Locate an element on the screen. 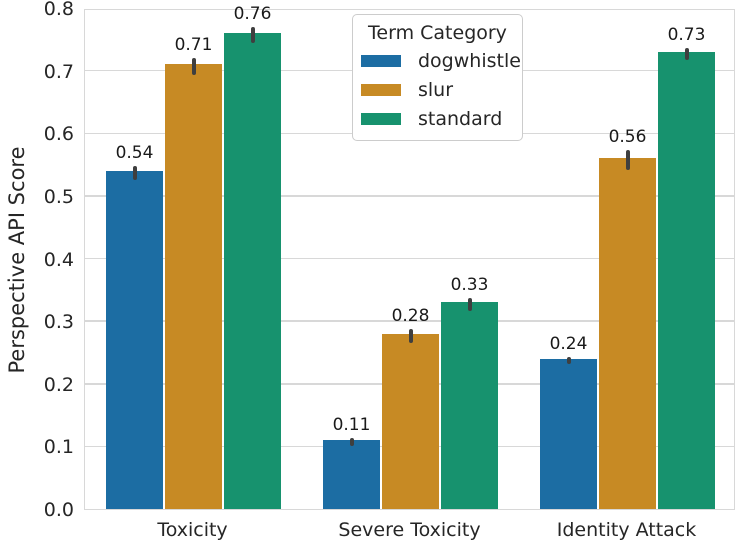 The height and width of the screenshot is (549, 737). legend-swatch-slur is located at coordinates (381, 89).